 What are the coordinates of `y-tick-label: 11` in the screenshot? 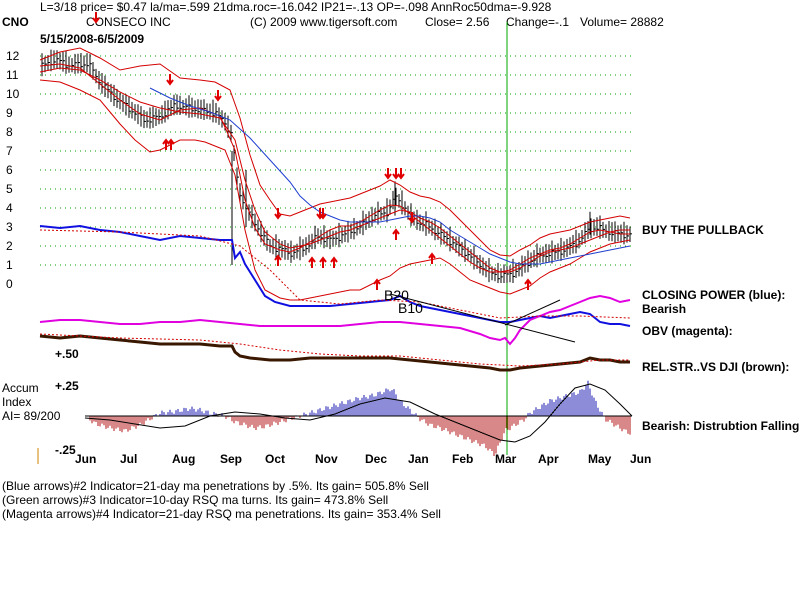 It's located at (12, 75).